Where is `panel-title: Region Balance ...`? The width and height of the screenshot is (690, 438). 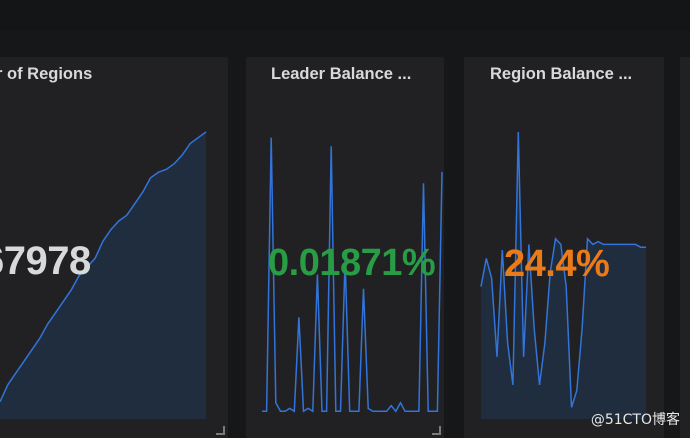
panel-title: Region Balance ... is located at coordinates (561, 74).